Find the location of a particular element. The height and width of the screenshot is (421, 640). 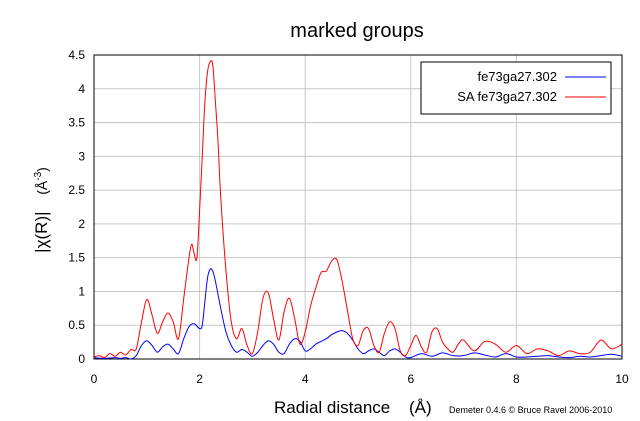

chart-title: marked groups is located at coordinates (356, 31).